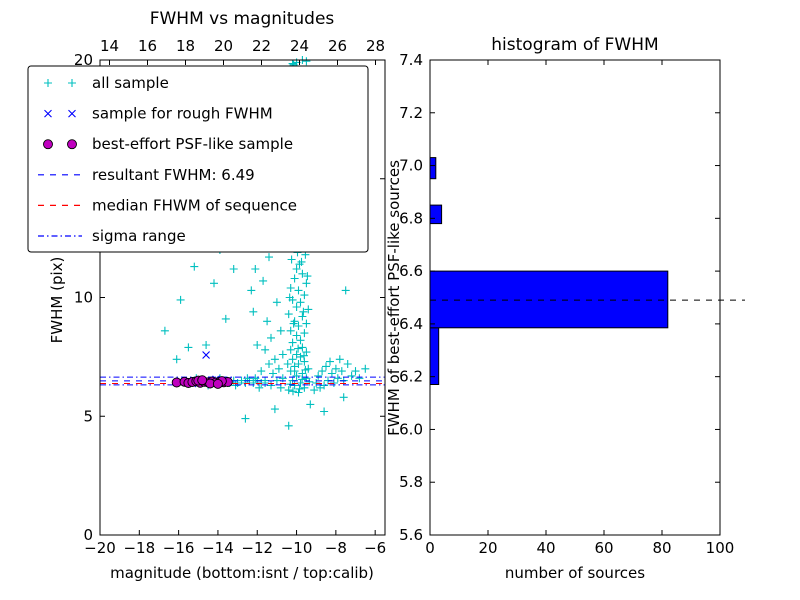 The height and width of the screenshot is (600, 800). What do you see at coordinates (545, 548) in the screenshot?
I see `x-tick-label: 40` at bounding box center [545, 548].